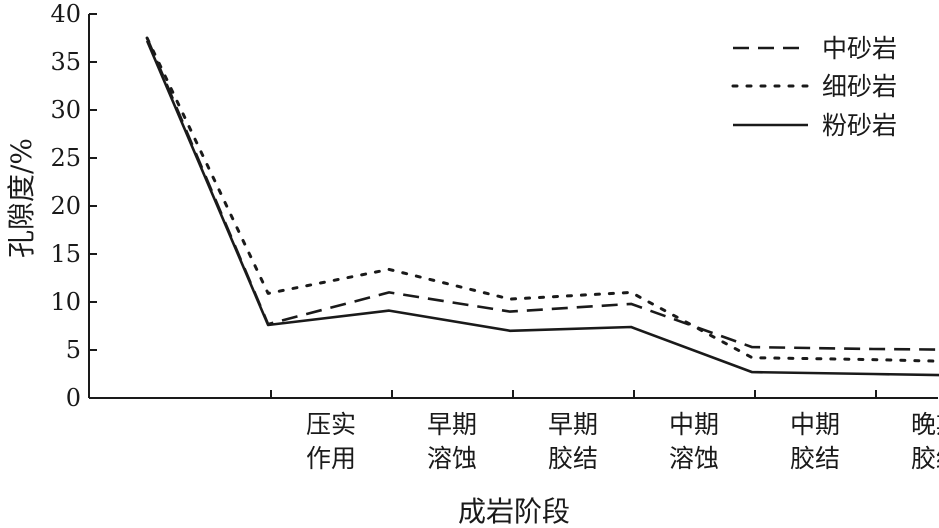 The height and width of the screenshot is (528, 939). What do you see at coordinates (73, 398) in the screenshot?
I see `y-tick-label: 0` at bounding box center [73, 398].